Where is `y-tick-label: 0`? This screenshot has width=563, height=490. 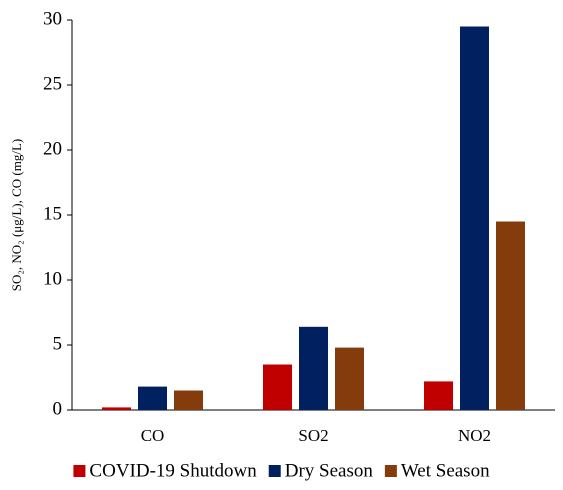 y-tick-label: 0 is located at coordinates (58, 408).